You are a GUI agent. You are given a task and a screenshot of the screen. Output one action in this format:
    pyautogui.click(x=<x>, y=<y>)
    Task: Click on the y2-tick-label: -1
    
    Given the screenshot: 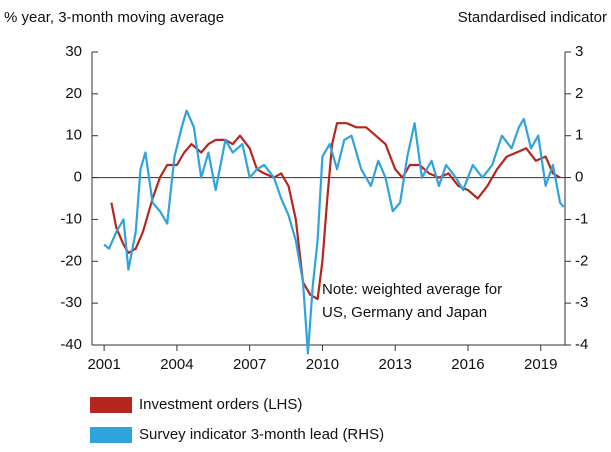 What is the action you would take?
    pyautogui.click(x=581, y=218)
    